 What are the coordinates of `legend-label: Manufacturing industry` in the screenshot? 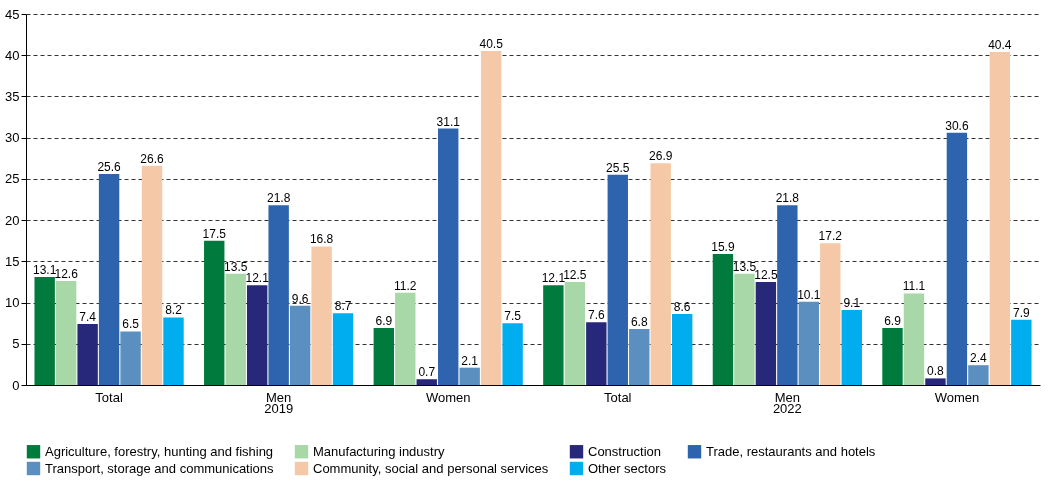 It's located at (379, 451).